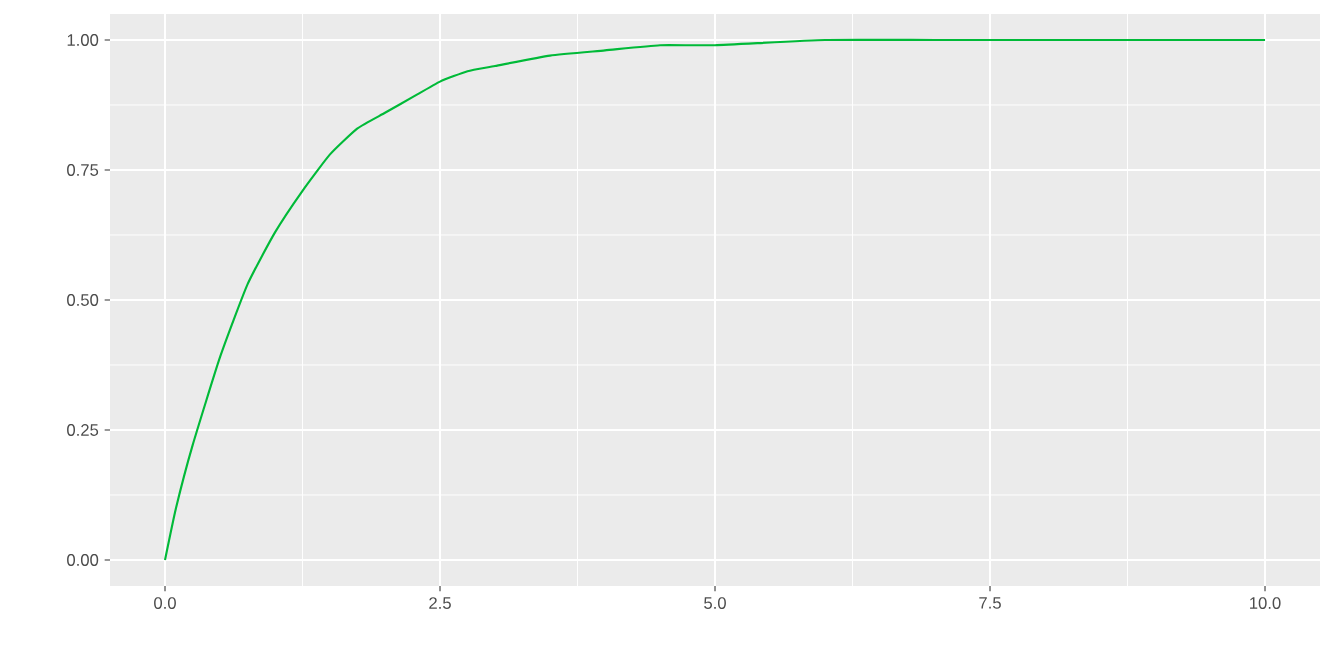  What do you see at coordinates (715, 603) in the screenshot?
I see `x-tick-label: 5.0` at bounding box center [715, 603].